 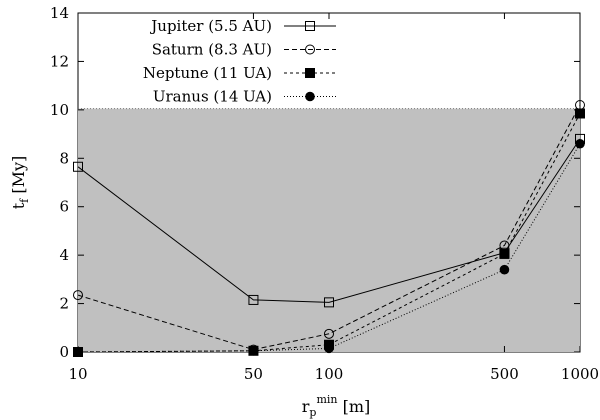 What do you see at coordinates (77, 374) in the screenshot?
I see `x-tick-label: 10` at bounding box center [77, 374].